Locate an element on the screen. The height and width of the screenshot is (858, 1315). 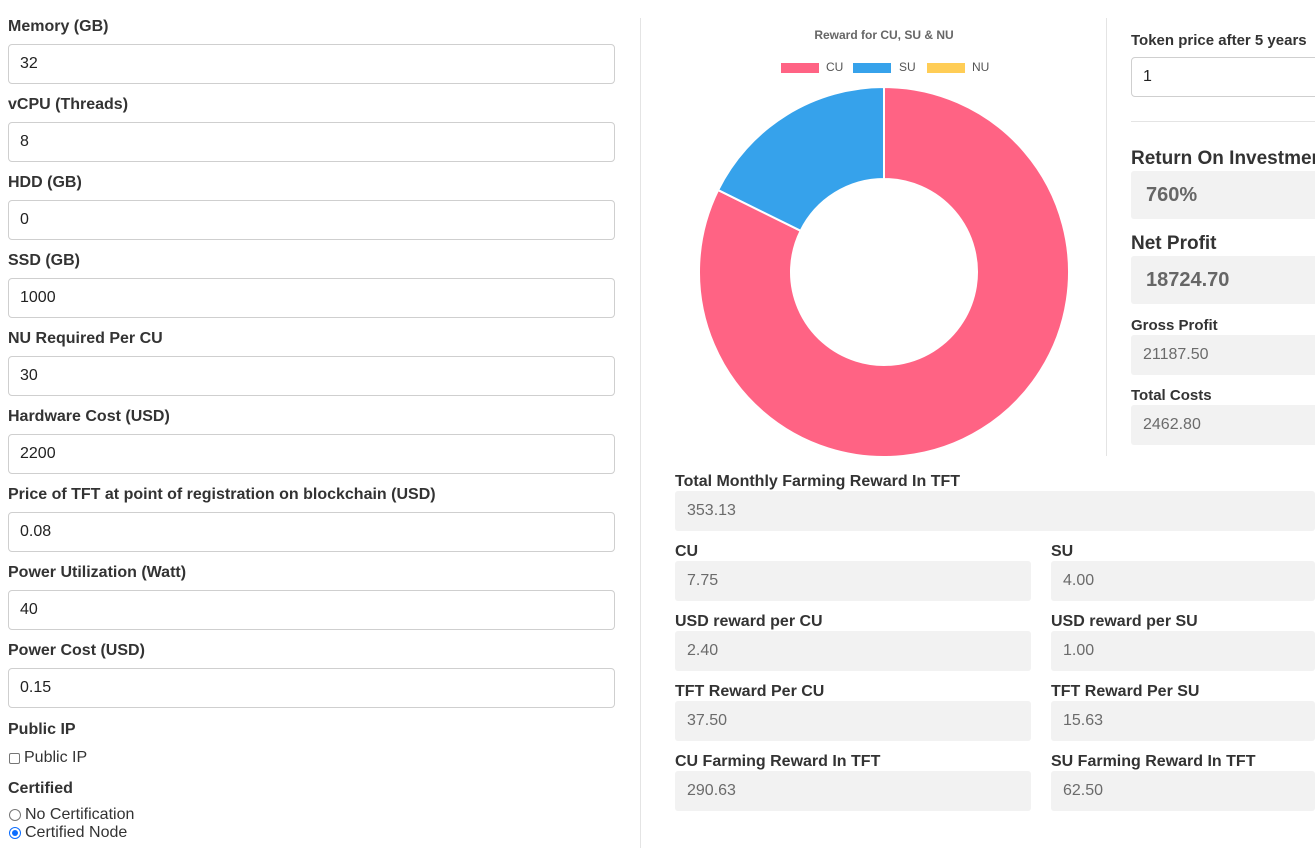
power-cost-input: 0.15 is located at coordinates (311, 688).